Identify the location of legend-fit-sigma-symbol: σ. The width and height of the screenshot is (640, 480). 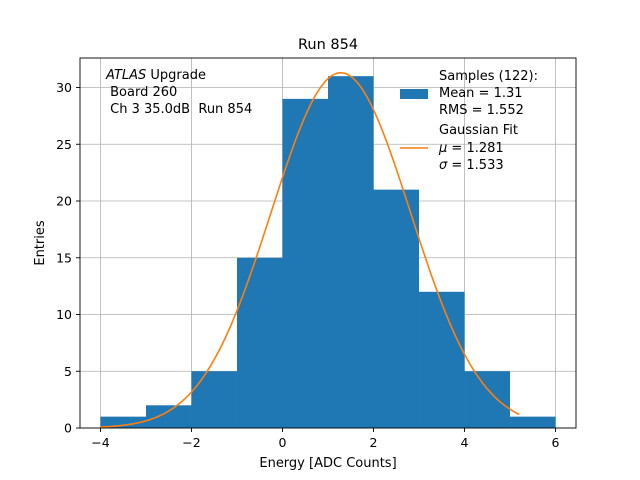
(443, 165).